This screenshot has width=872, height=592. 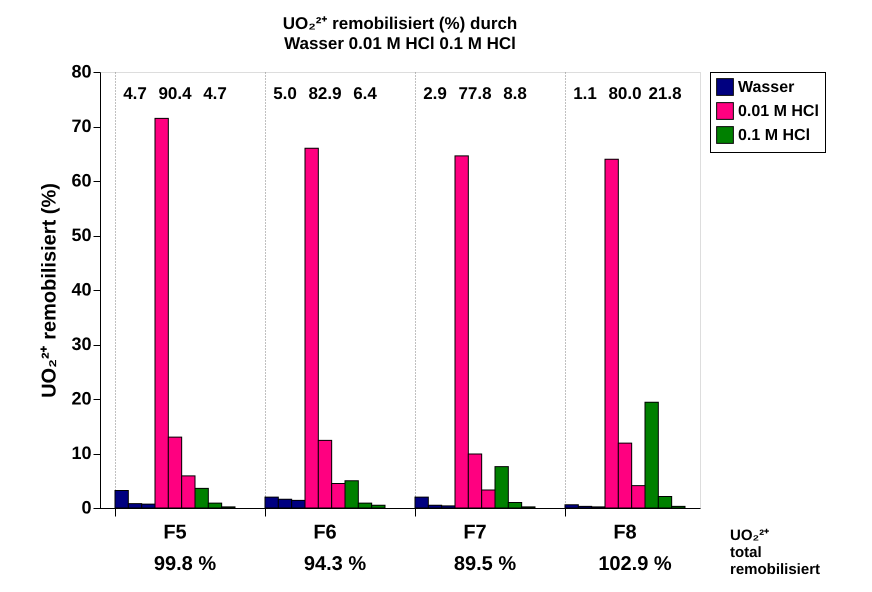 What do you see at coordinates (766, 87) in the screenshot?
I see `legend-label: Wasser` at bounding box center [766, 87].